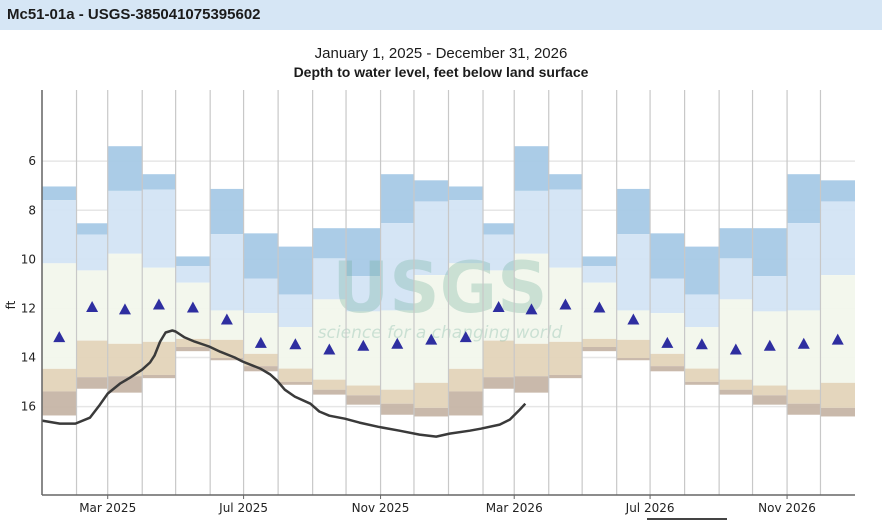 The height and width of the screenshot is (520, 882). Describe the element at coordinates (28, 407) in the screenshot. I see `y-tick-label: 16` at that location.